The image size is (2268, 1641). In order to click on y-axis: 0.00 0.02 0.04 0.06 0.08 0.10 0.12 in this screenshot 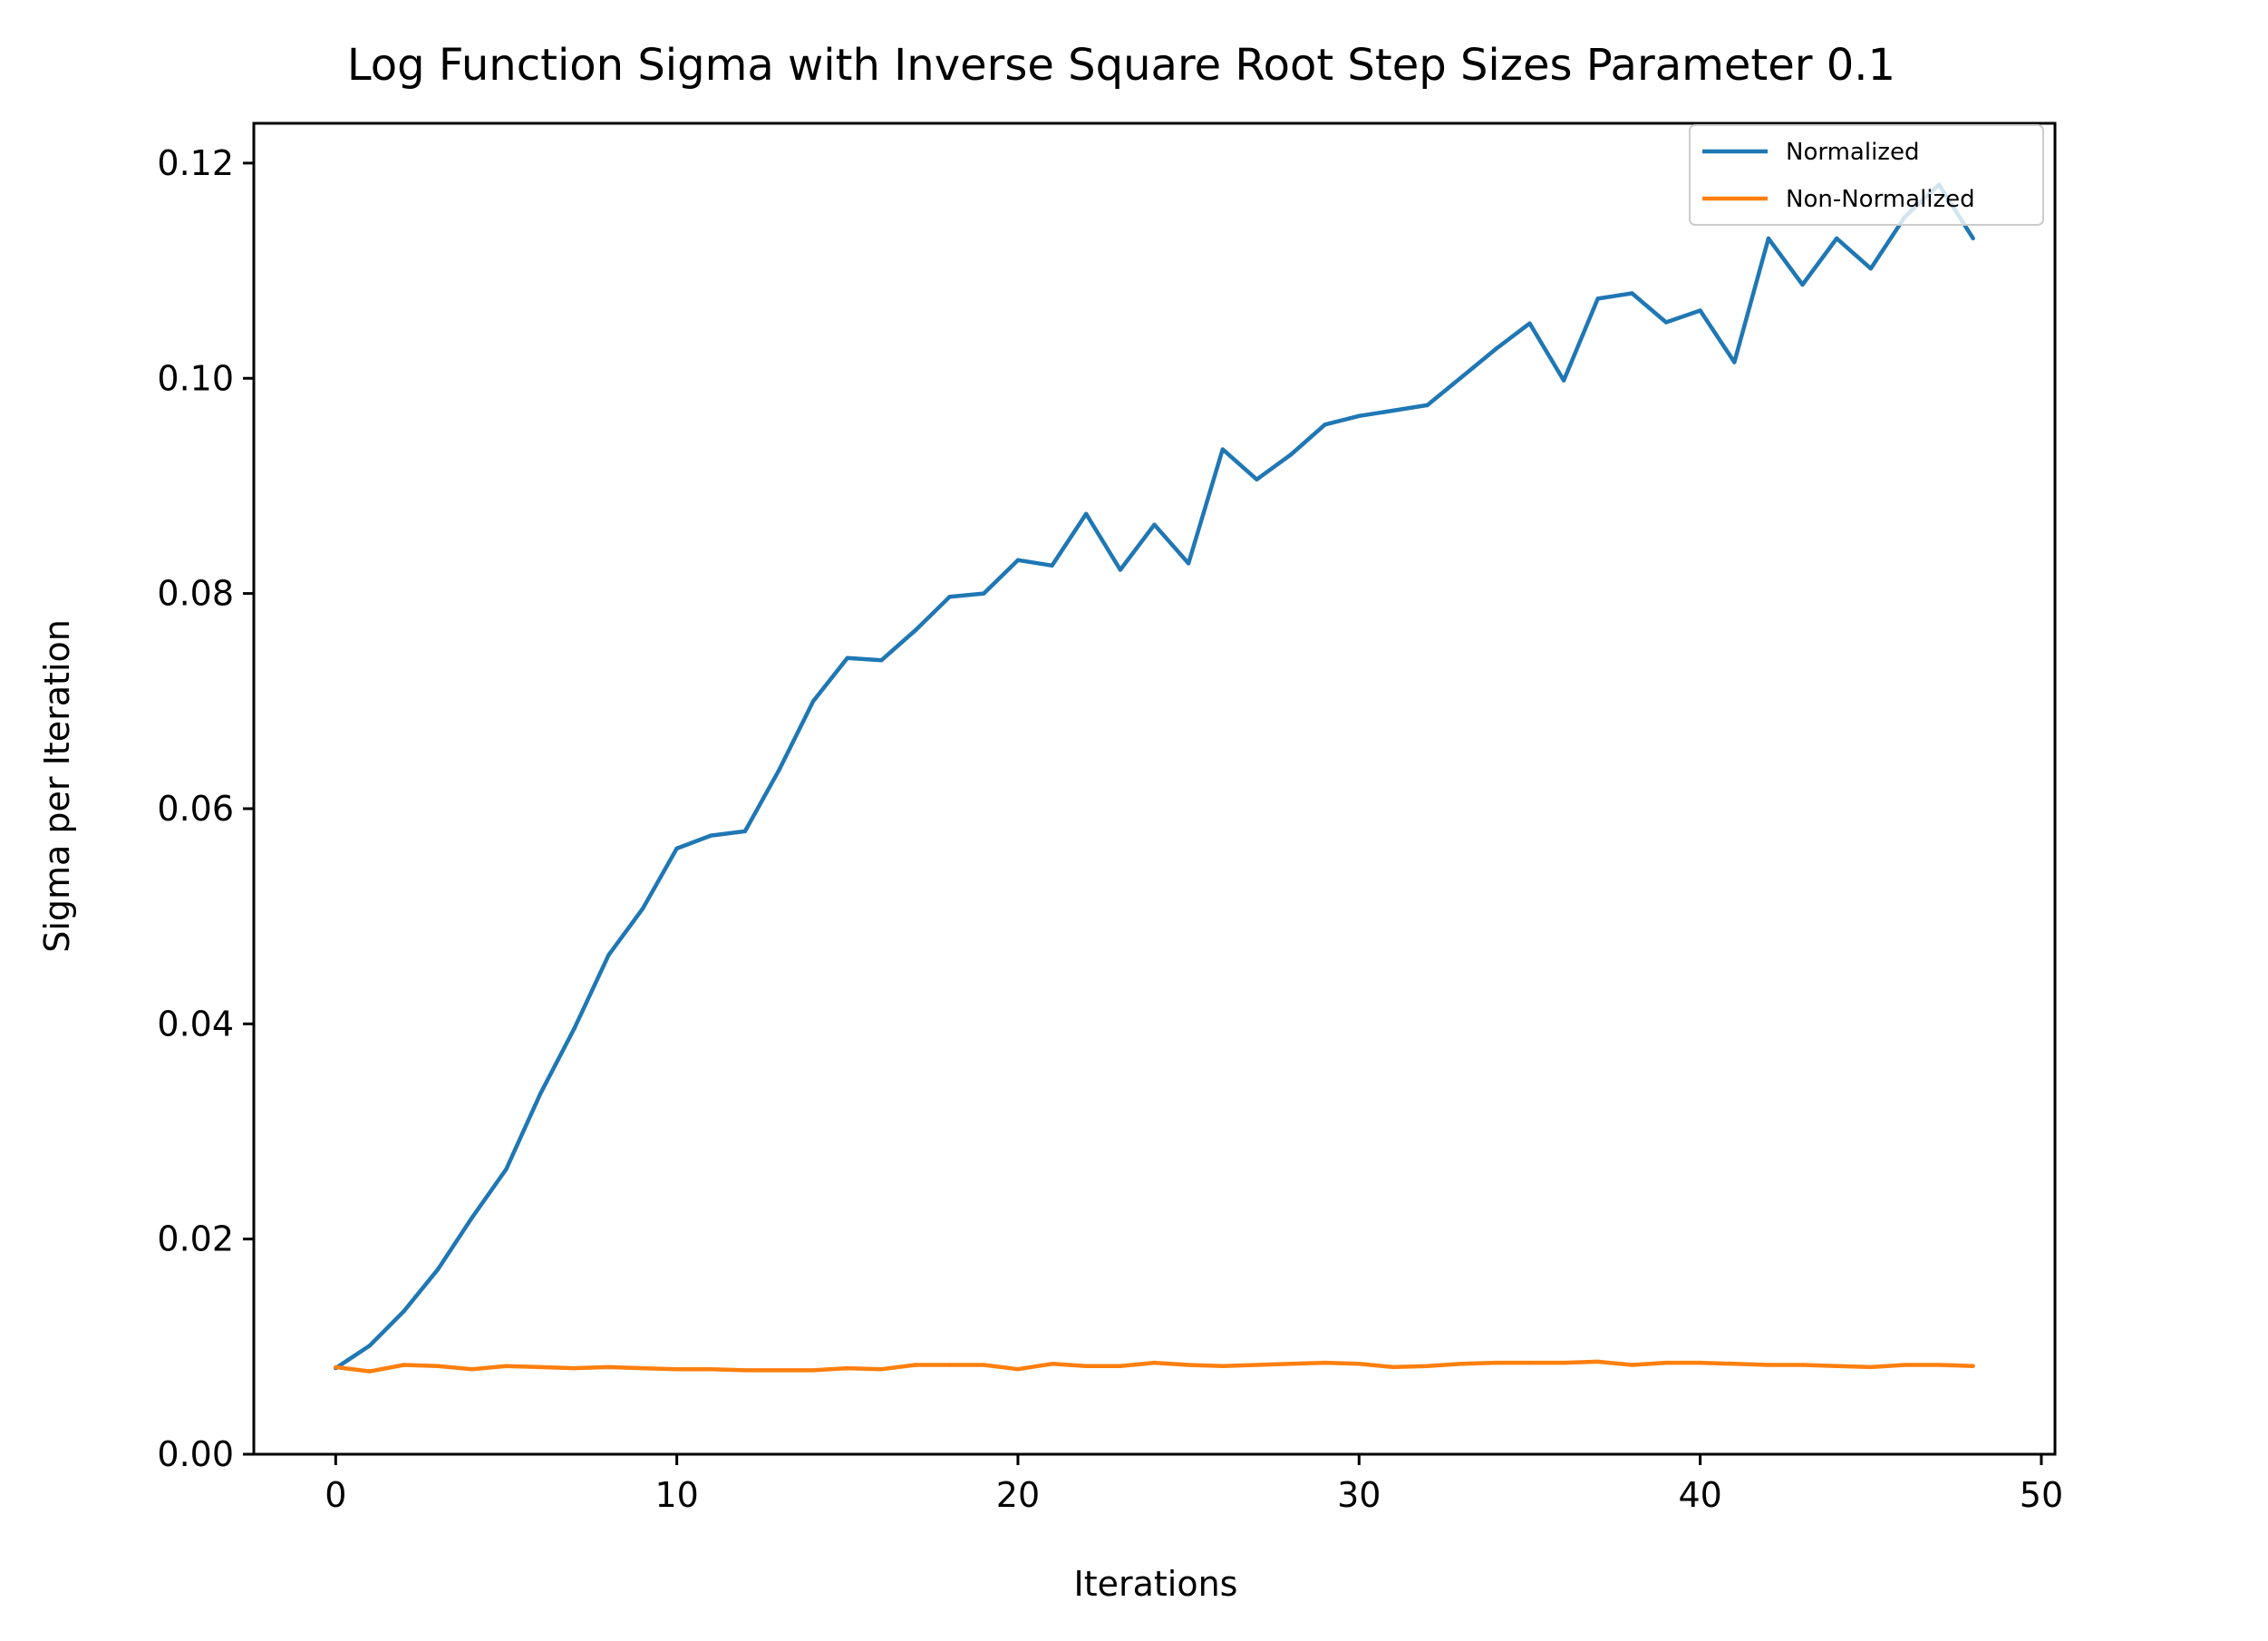, I will do `click(206, 808)`.